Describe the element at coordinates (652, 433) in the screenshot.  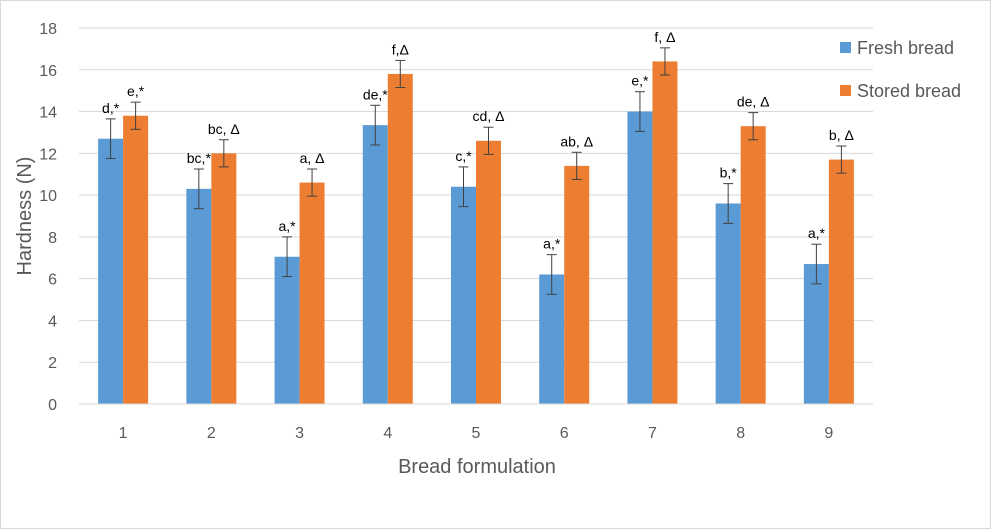
I see `x-tick-label: 7` at that location.